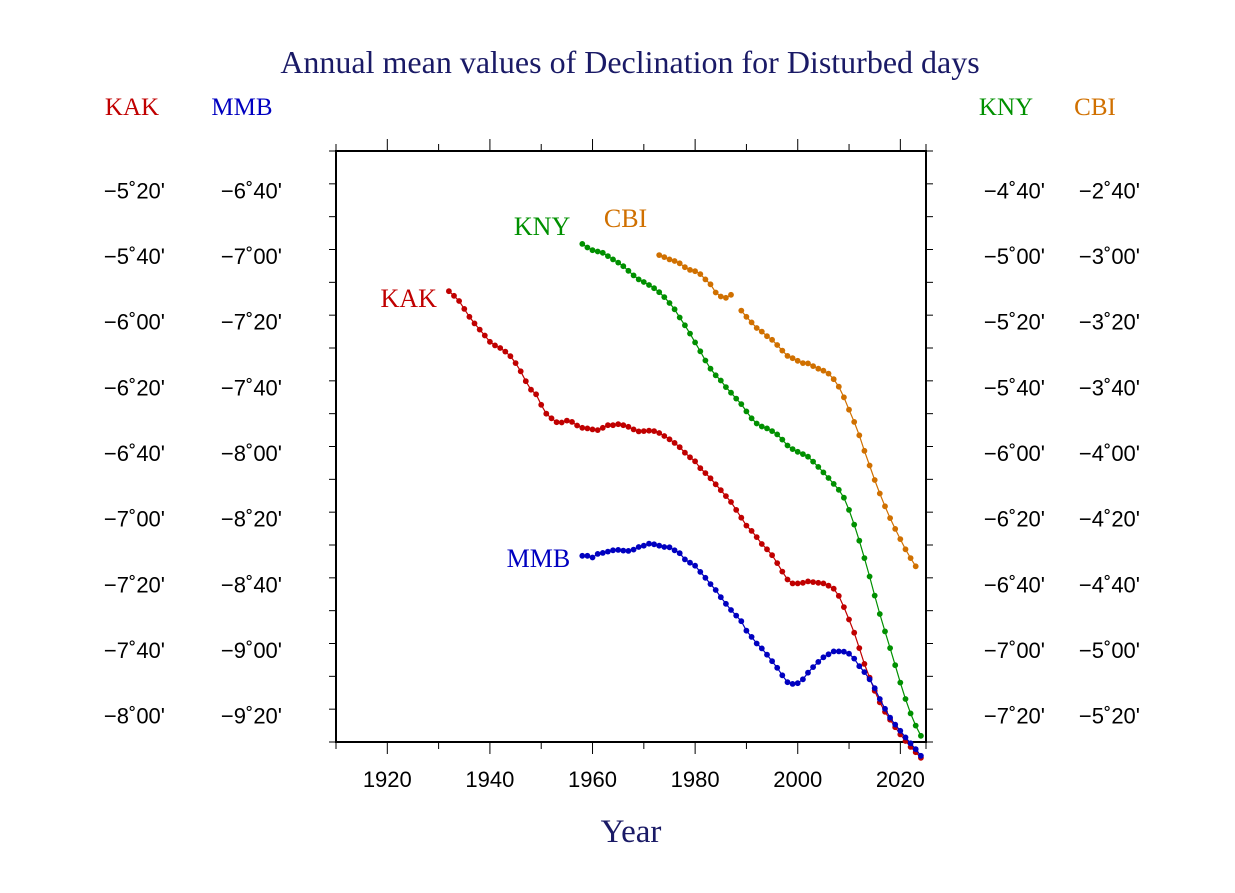 The width and height of the screenshot is (1235, 893). What do you see at coordinates (514, 388) in the screenshot?
I see `series-labels: KAK MMB KNY CBI` at bounding box center [514, 388].